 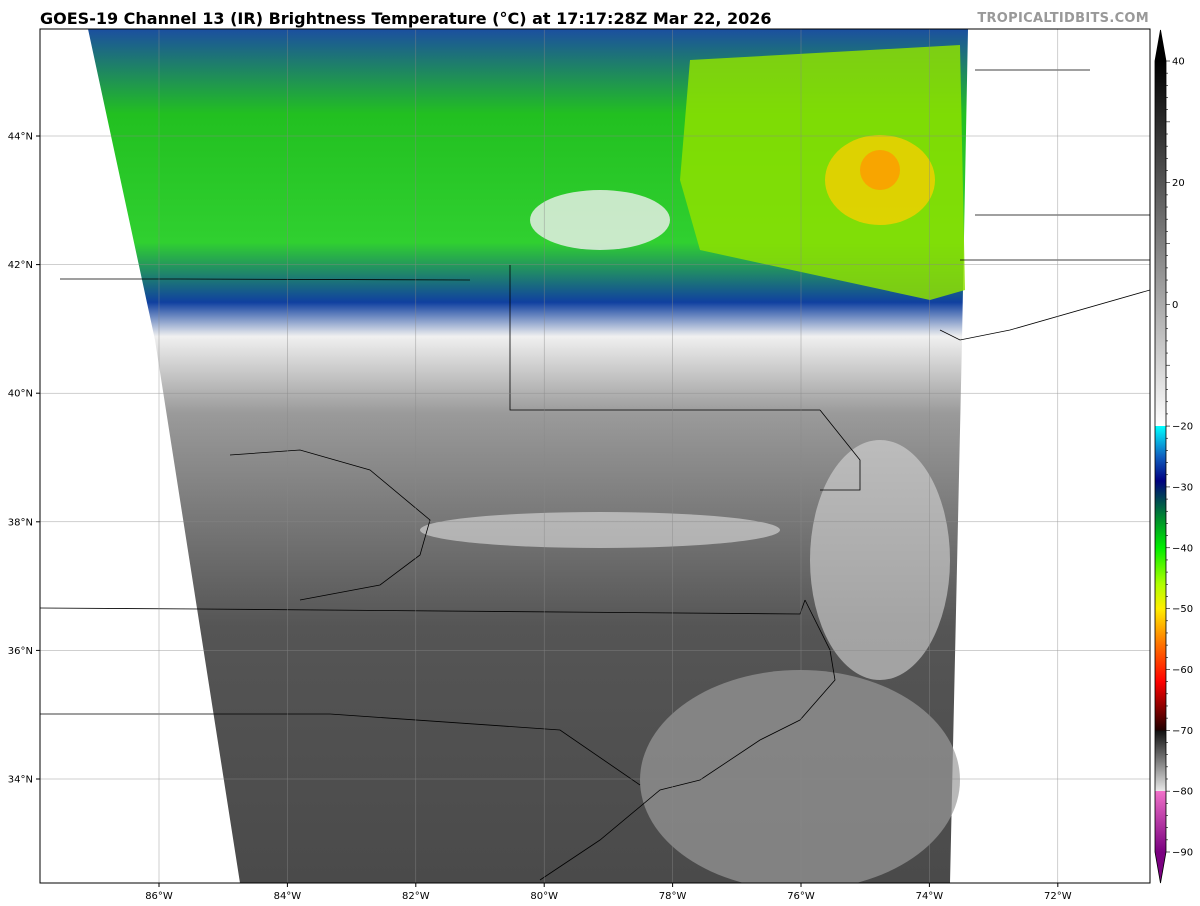 I want to click on colorbar-tick-label: −70, so click(x=1182, y=731).